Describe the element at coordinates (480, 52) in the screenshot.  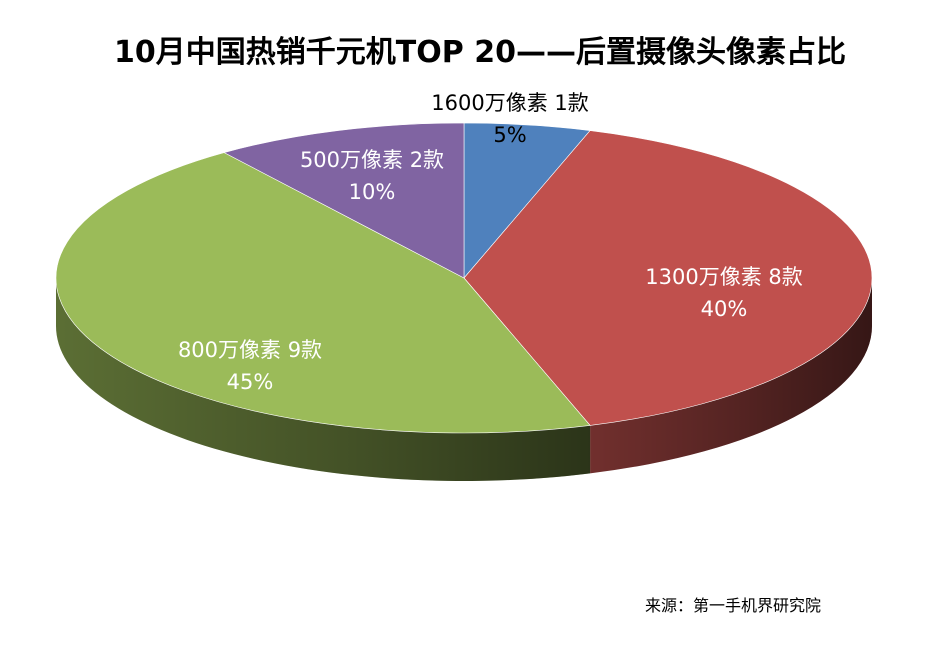
I see `chart-title: 10月中国热销千元机TOP 20——后置摄像头像素占比` at that location.